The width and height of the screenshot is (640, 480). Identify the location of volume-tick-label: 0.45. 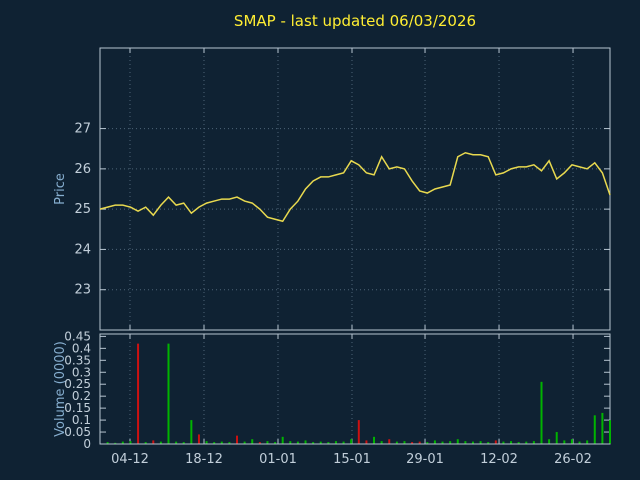
(77, 336).